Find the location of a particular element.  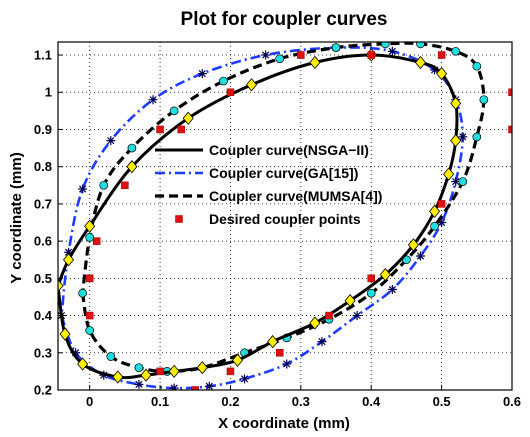

y-tick-label: 1.1 is located at coordinates (43, 55).